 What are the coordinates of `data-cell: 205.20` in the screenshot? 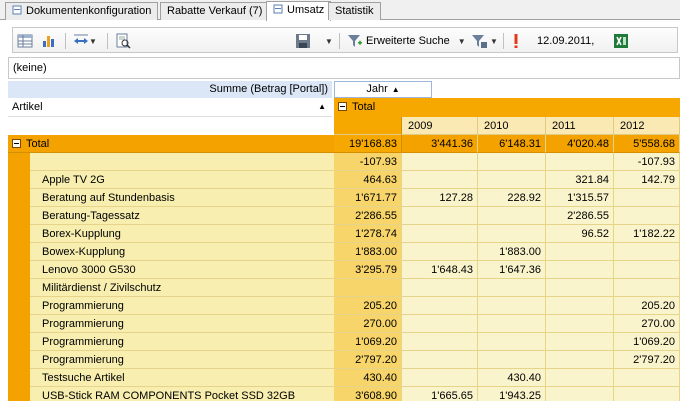 It's located at (647, 306).